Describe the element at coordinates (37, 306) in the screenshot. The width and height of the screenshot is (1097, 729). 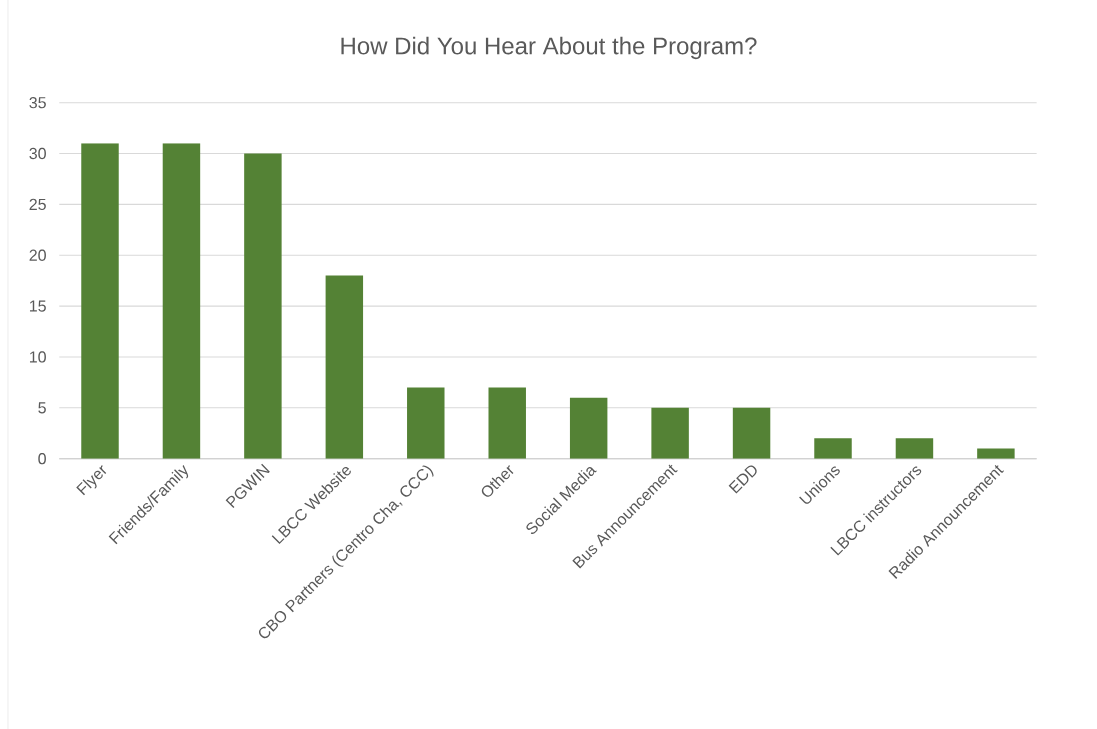
I see `y-tick-label: 15` at that location.